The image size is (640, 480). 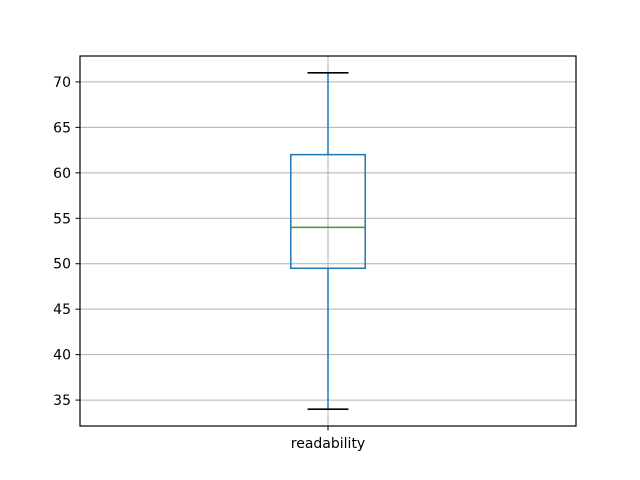 I want to click on boxplot-layer, so click(x=328, y=241).